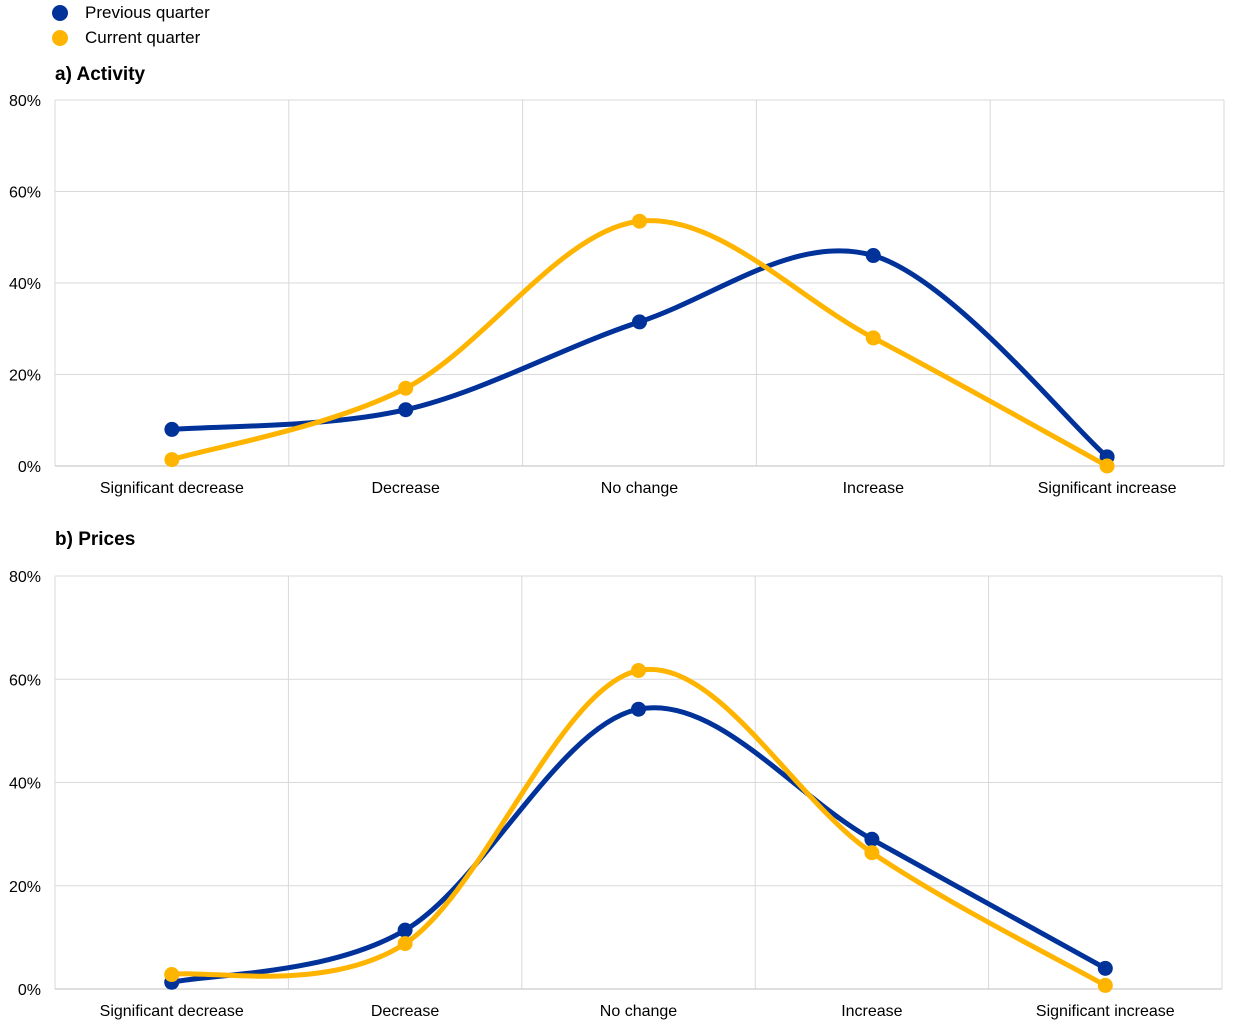 This screenshot has height=1028, width=1240. Describe the element at coordinates (95, 539) in the screenshot. I see `panel-title-1: b) Prices` at that location.